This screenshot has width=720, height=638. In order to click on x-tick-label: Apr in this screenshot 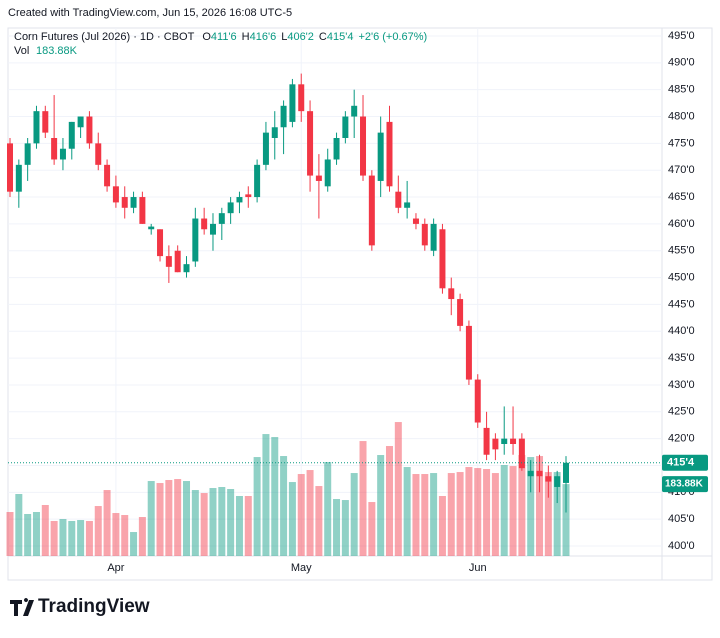, I will do `click(115, 568)`.